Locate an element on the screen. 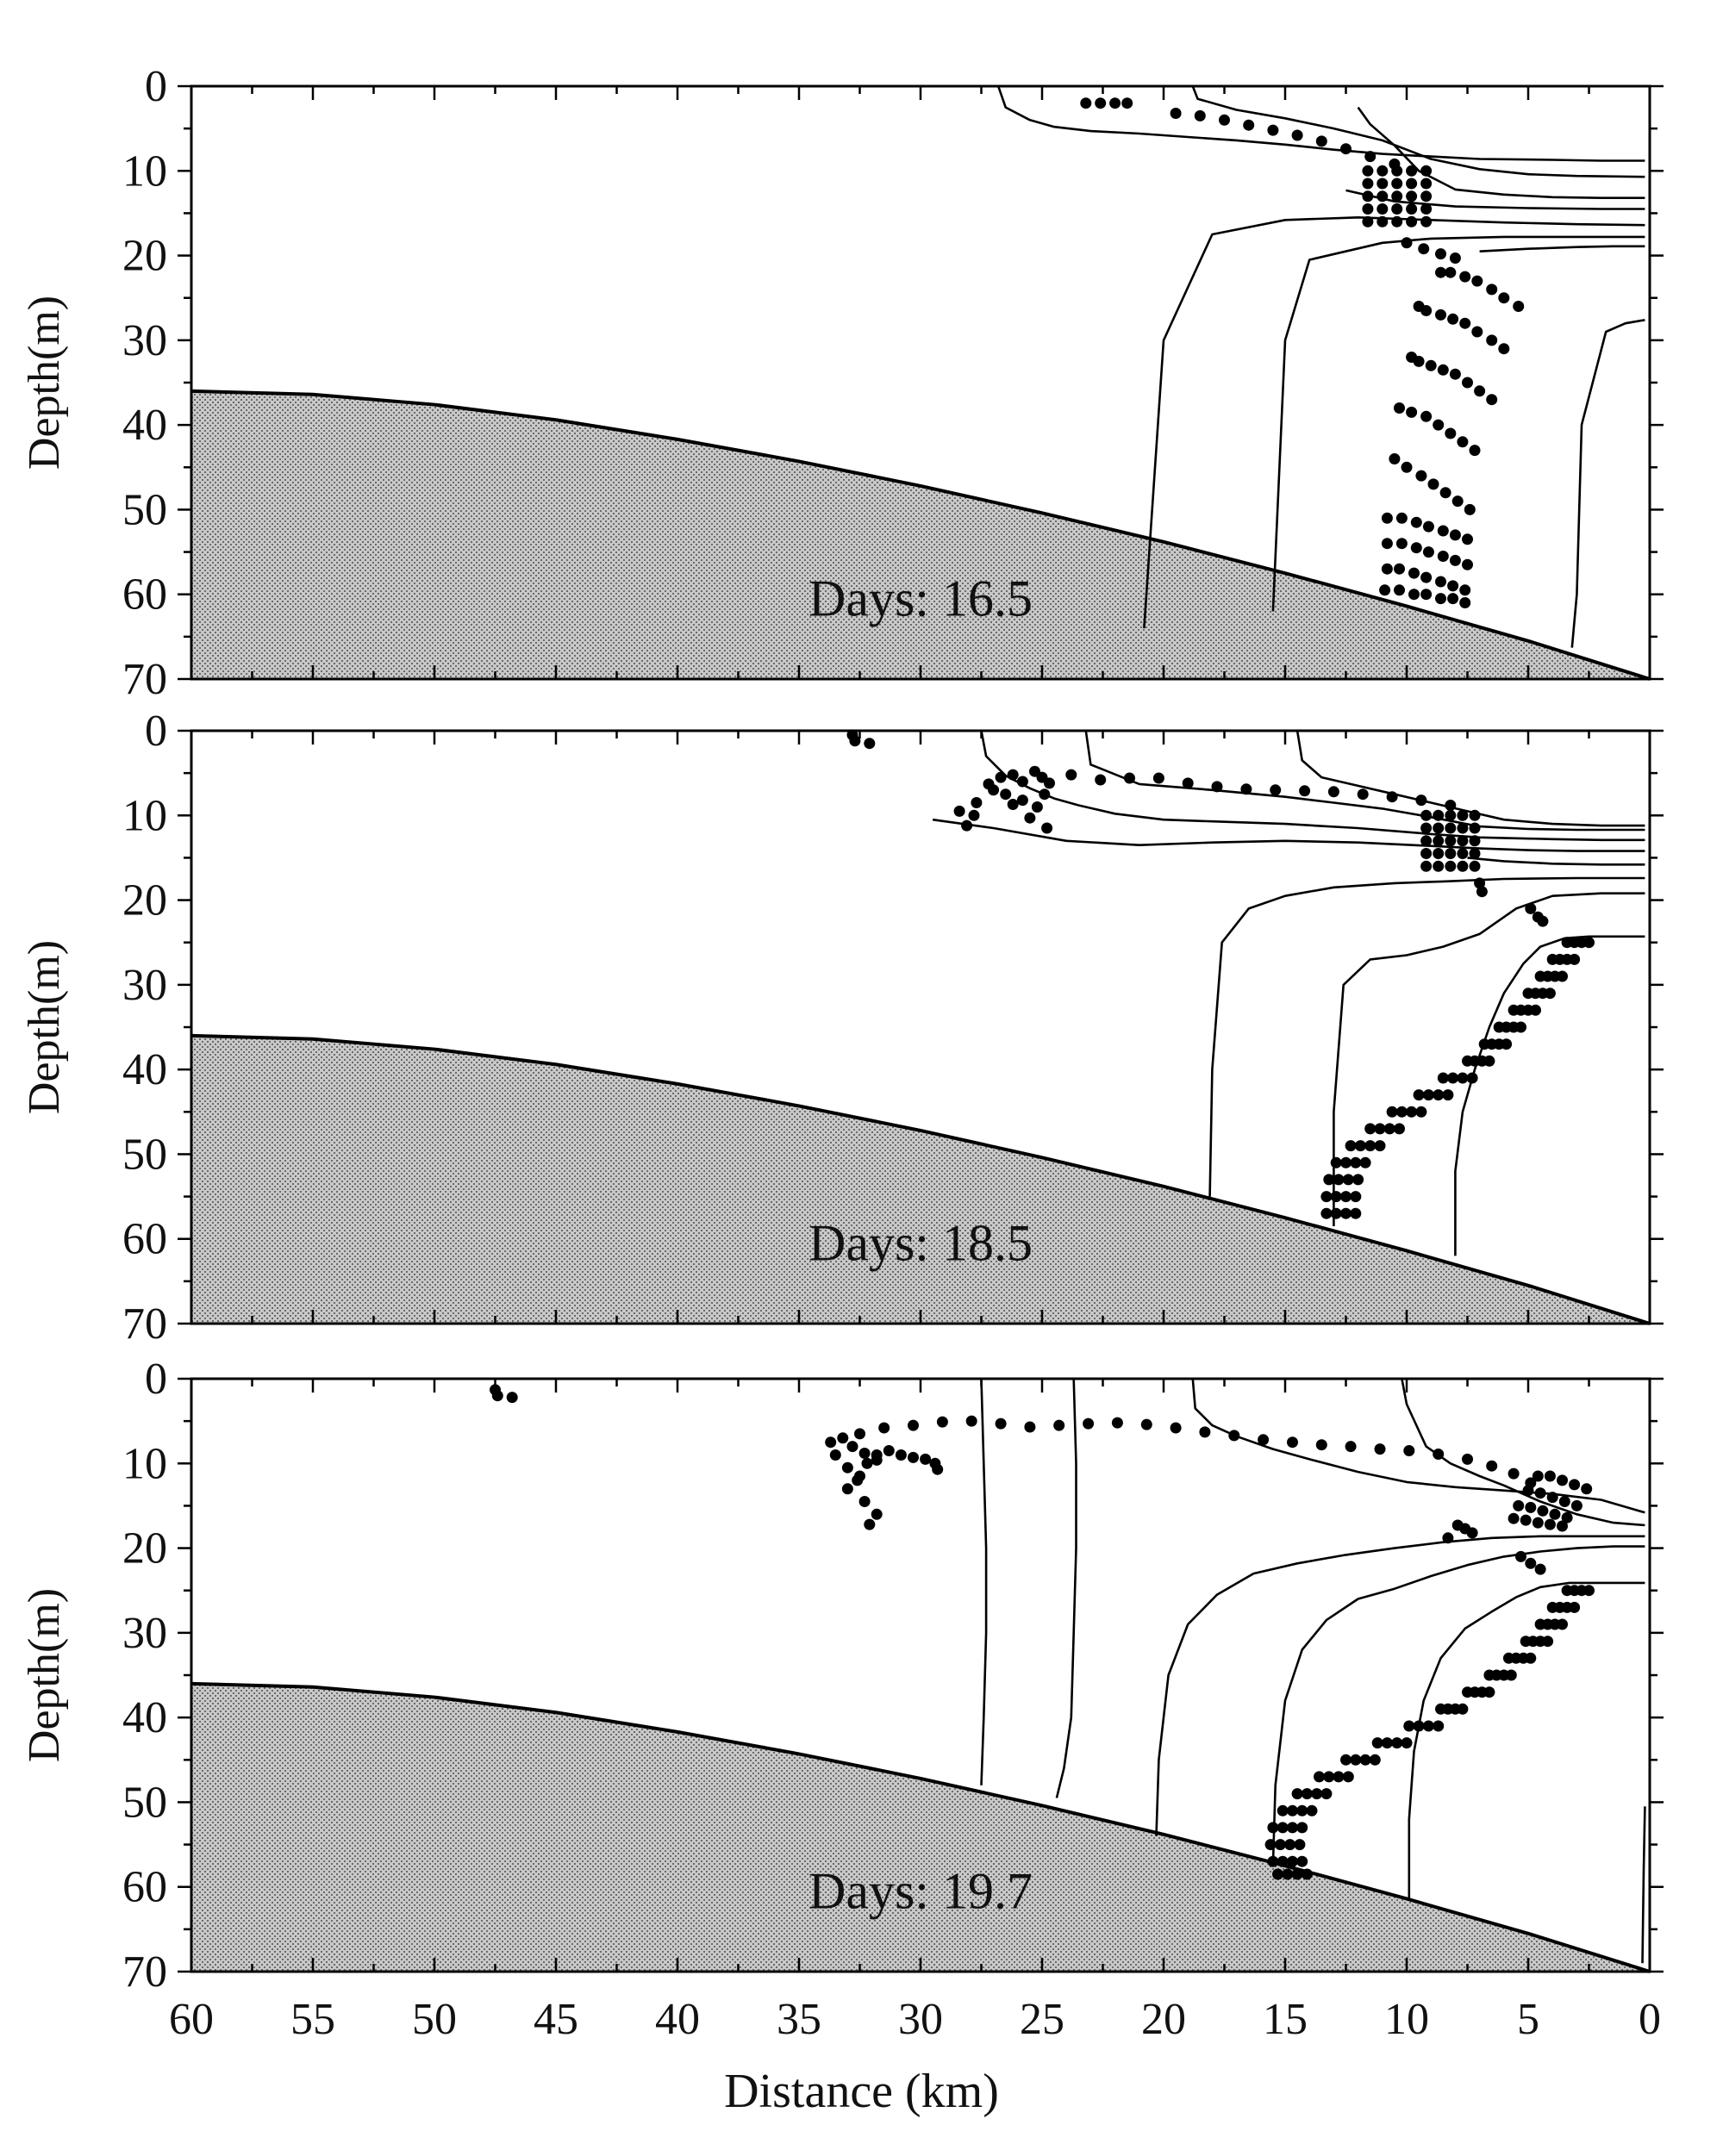 This screenshot has width=1723, height=2156. x-tick-label: 20 is located at coordinates (1164, 2020).